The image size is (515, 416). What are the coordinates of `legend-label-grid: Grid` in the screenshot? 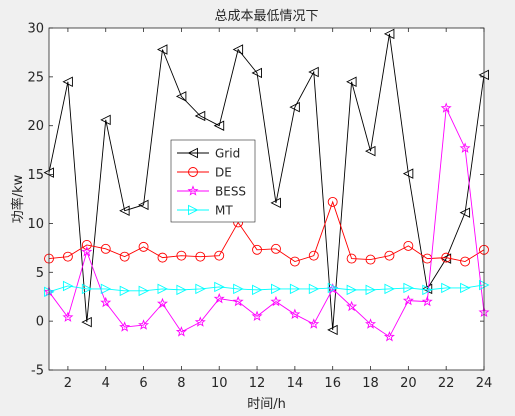 It's located at (227, 154).